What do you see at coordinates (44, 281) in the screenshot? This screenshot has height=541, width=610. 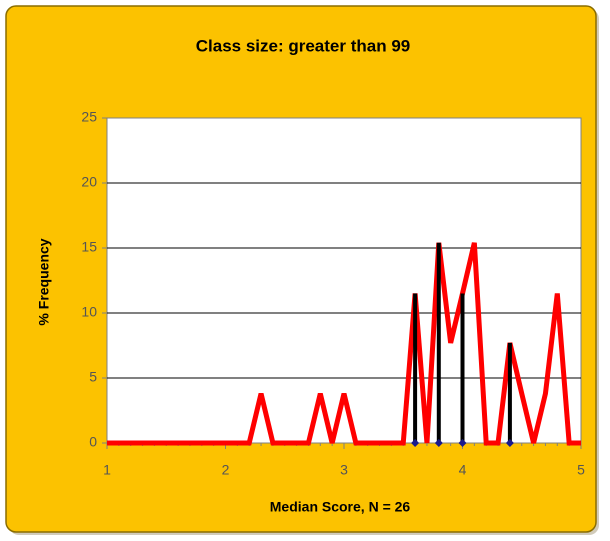 I see `y-axis-label: % Frequency` at bounding box center [44, 281].